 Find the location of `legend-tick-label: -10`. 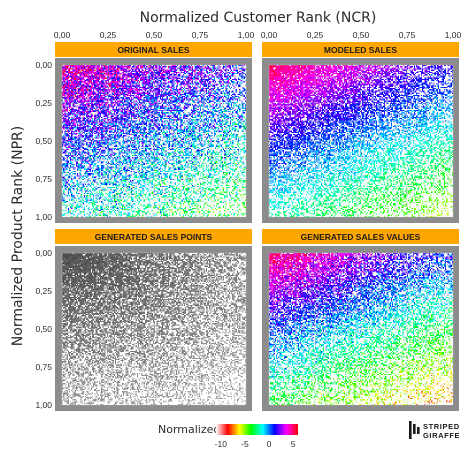

legend-tick-label: -10 is located at coordinates (221, 444).